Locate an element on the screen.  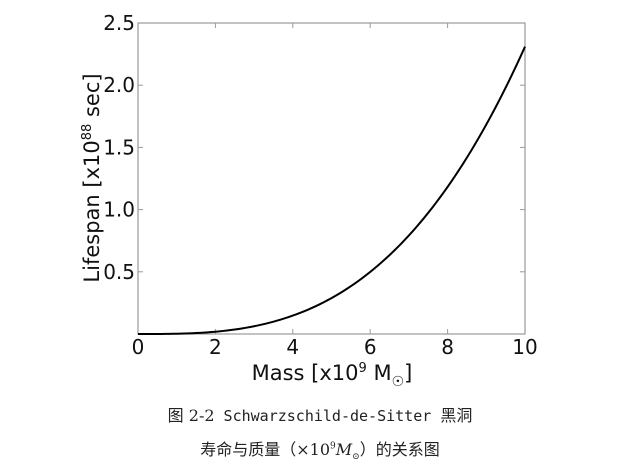
y-tick-label: 1.0 is located at coordinates (119, 210).